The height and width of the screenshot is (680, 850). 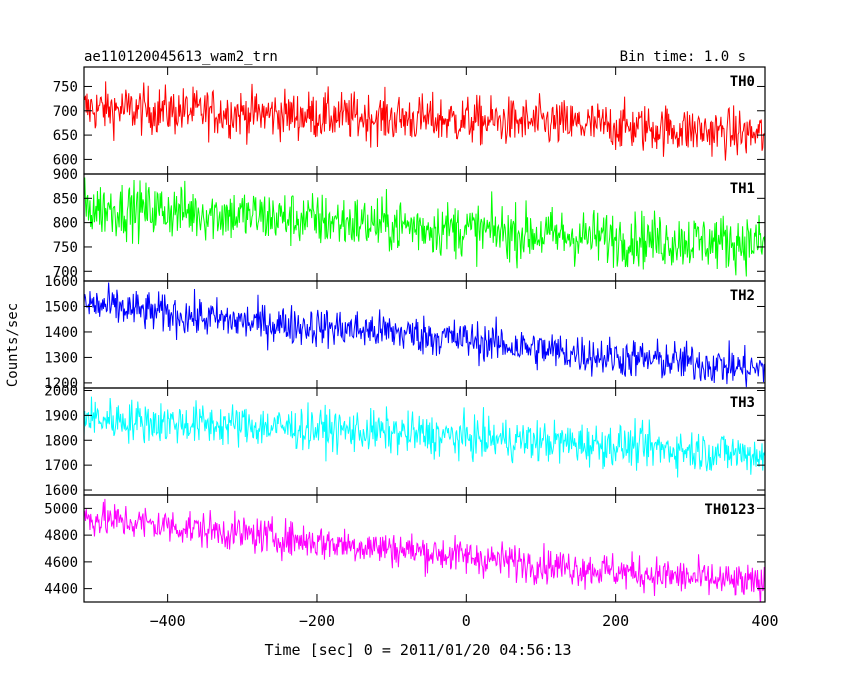 What do you see at coordinates (65, 224) in the screenshot?
I see `y-tick-label: 800` at bounding box center [65, 224].